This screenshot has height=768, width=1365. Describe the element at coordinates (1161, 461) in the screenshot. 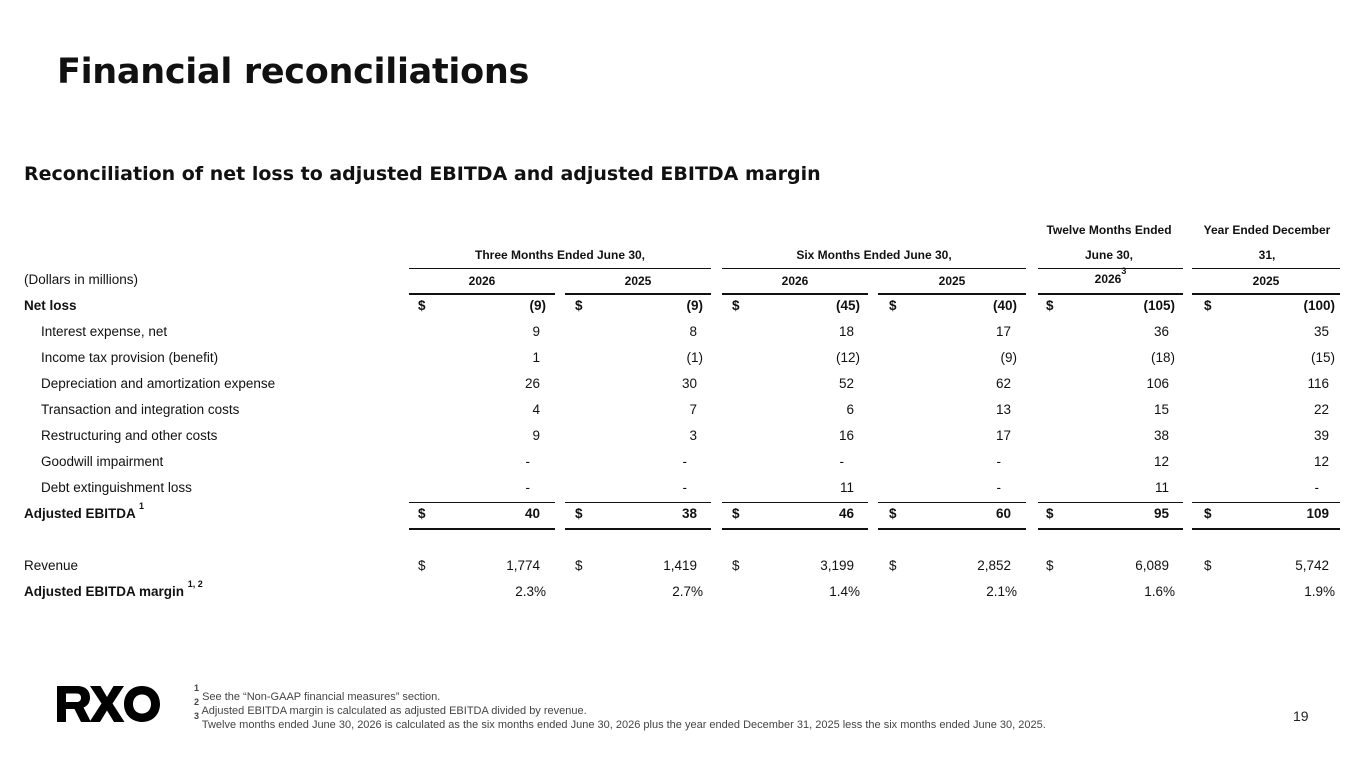

I see `table-cell-value: 12` at that location.